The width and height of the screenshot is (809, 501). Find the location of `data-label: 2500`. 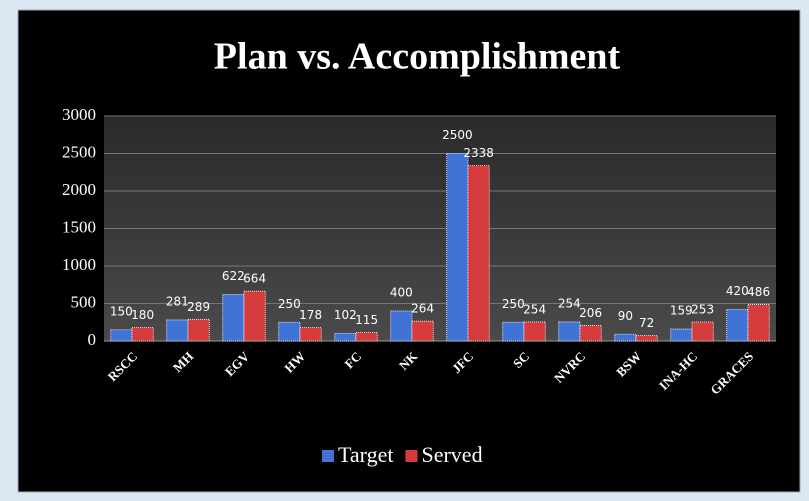

data-label: 2500 is located at coordinates (457, 135).